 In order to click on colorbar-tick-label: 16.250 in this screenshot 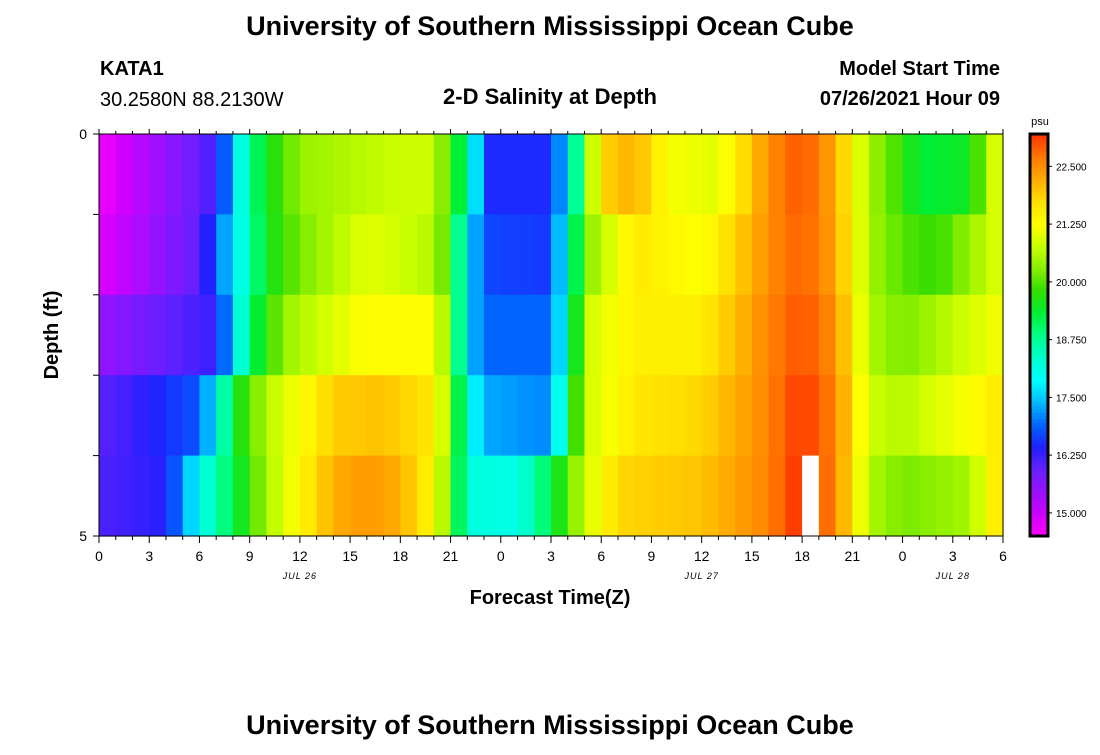, I will do `click(1071, 456)`.